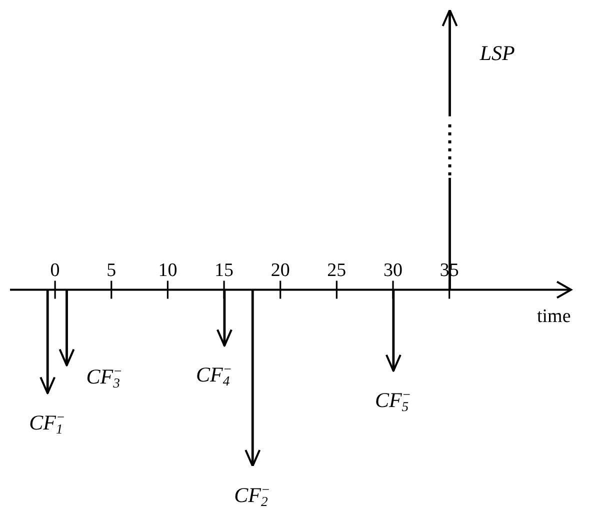  Describe the element at coordinates (224, 270) in the screenshot. I see `x-tick-label: 15` at that location.